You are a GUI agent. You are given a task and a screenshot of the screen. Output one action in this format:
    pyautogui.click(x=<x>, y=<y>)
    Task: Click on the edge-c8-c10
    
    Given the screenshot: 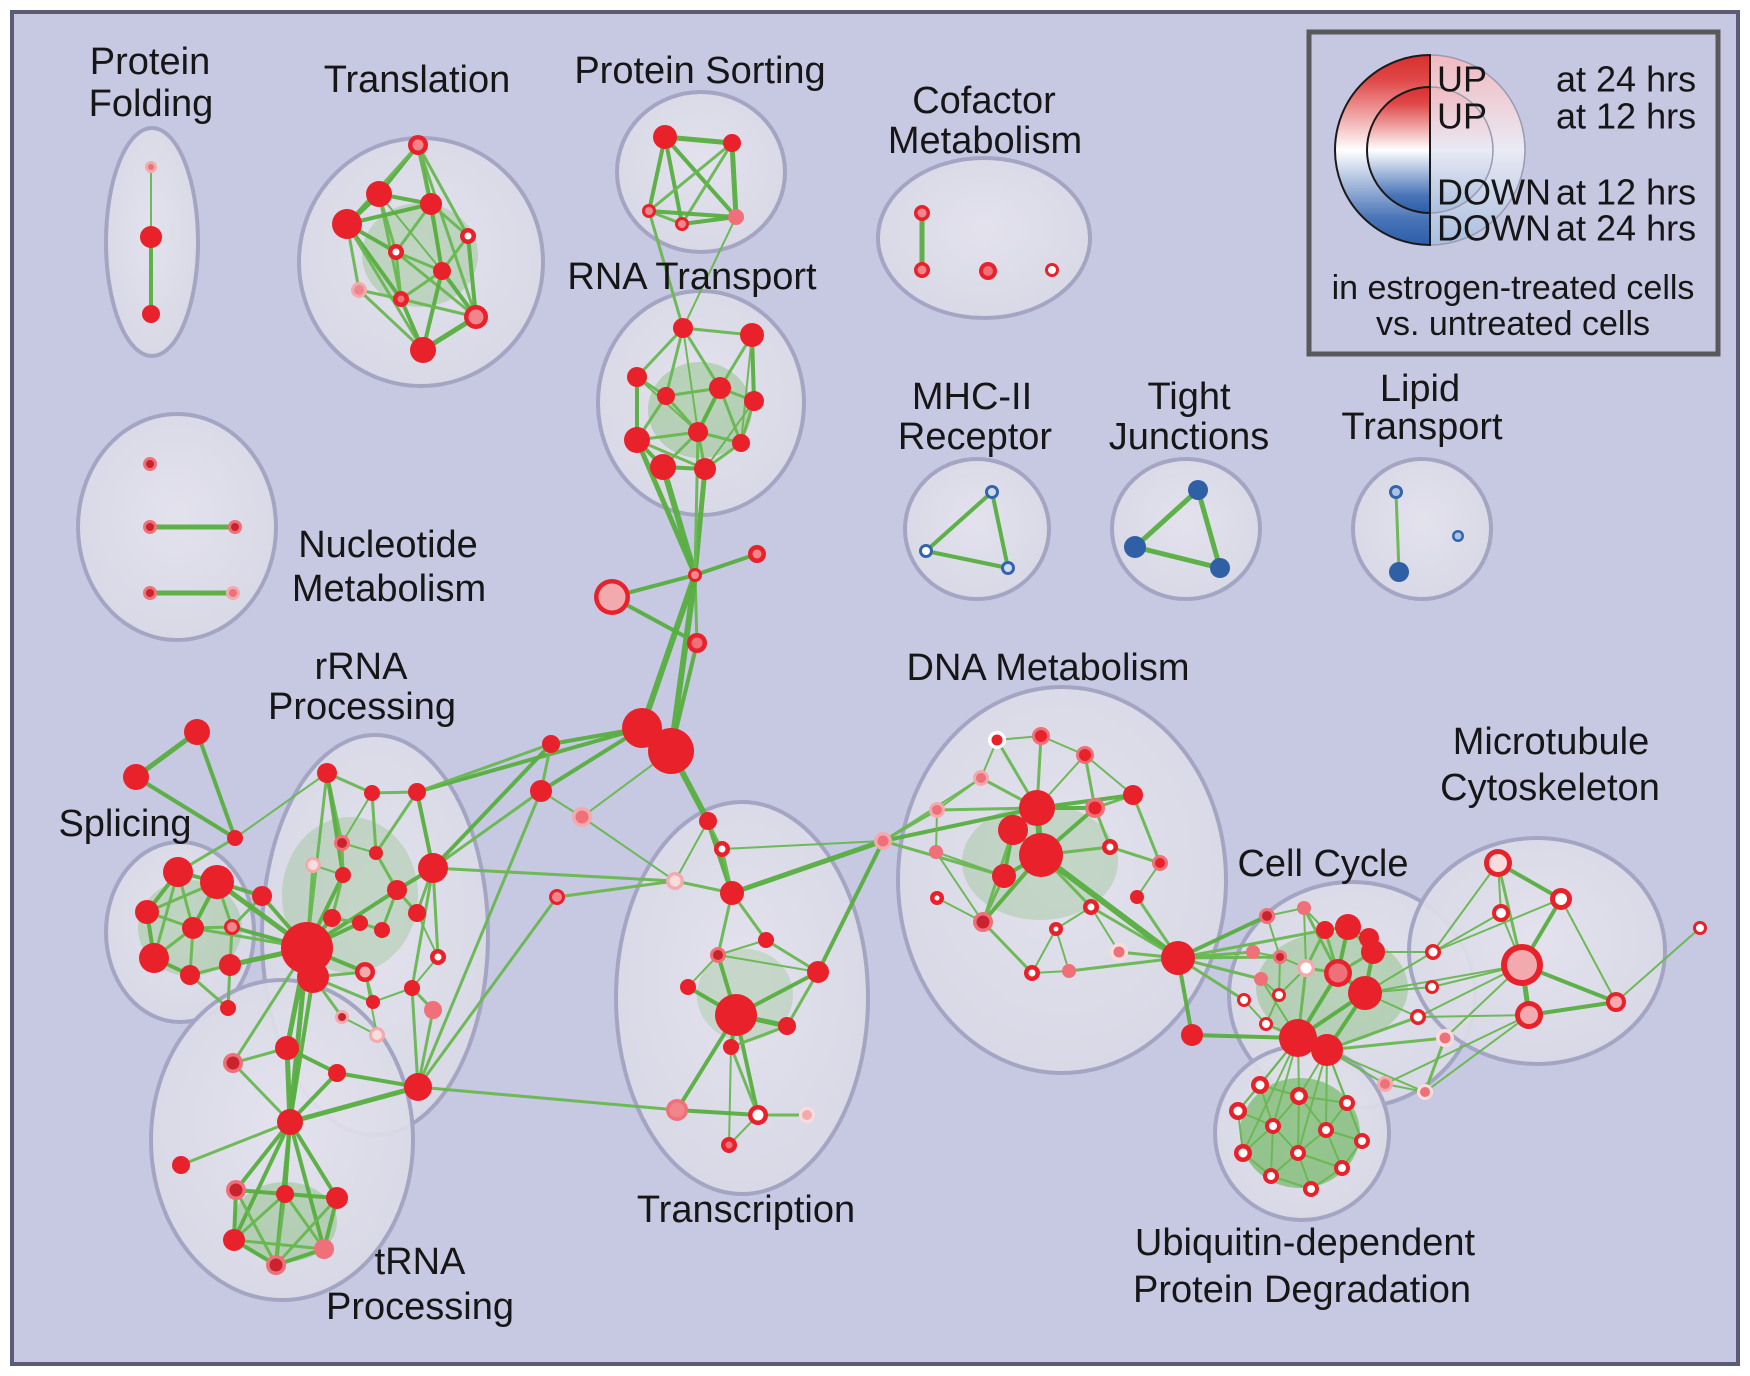 What is the action you would take?
    pyautogui.click(x=306, y=1231)
    